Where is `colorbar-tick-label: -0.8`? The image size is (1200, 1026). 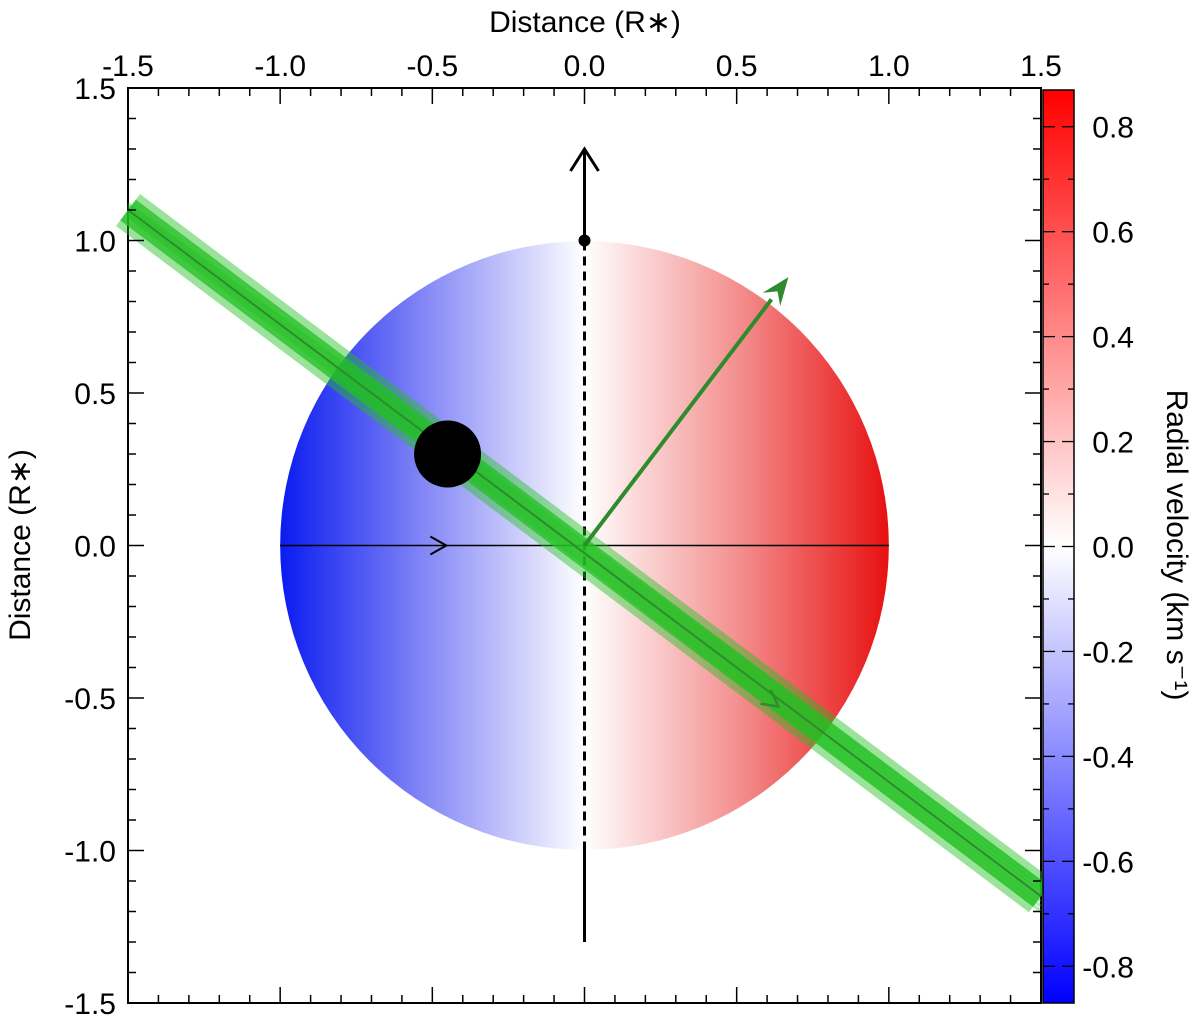 colorbar-tick-label: -0.8 is located at coordinates (1108, 967).